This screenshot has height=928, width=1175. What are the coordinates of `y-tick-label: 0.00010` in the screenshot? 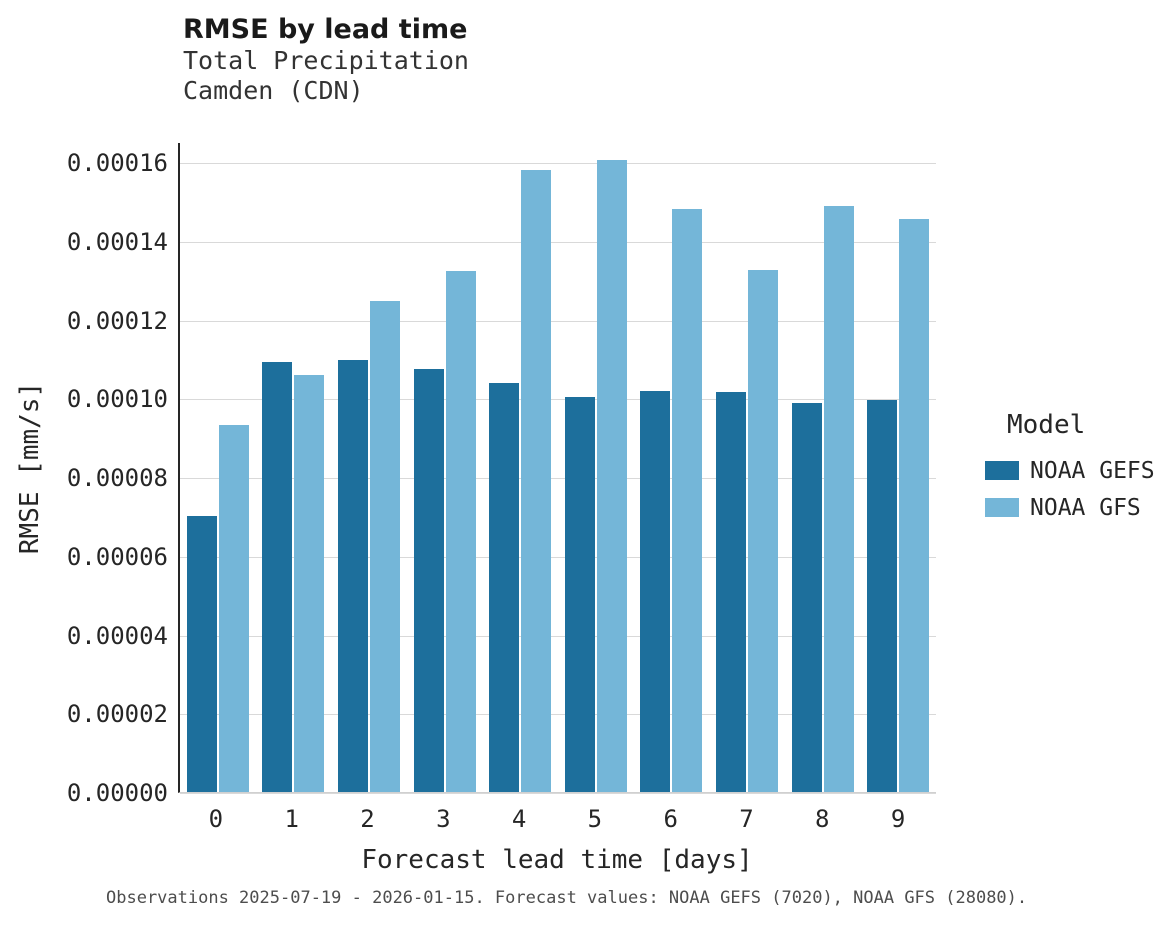 It's located at (117, 399).